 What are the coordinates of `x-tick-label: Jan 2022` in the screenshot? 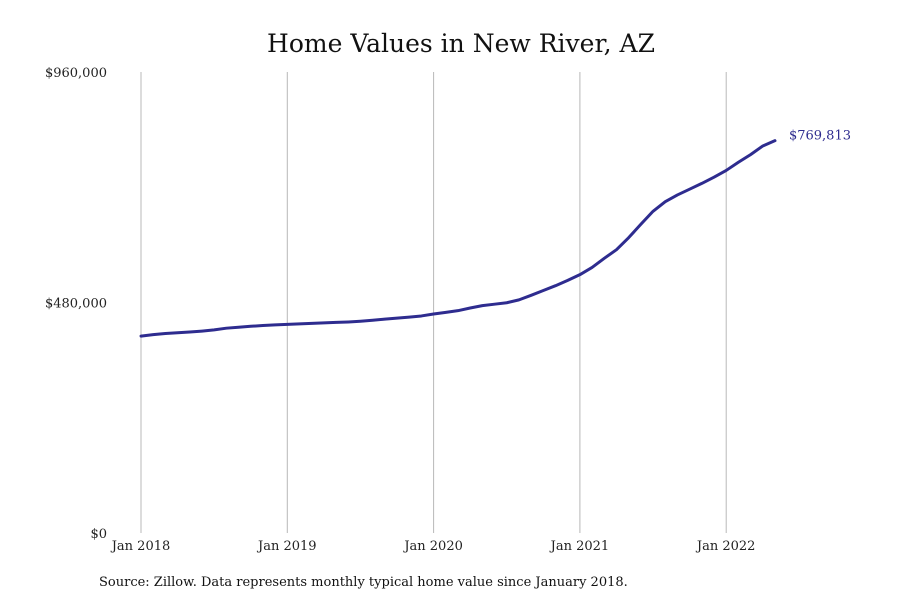 It's located at (725, 546).